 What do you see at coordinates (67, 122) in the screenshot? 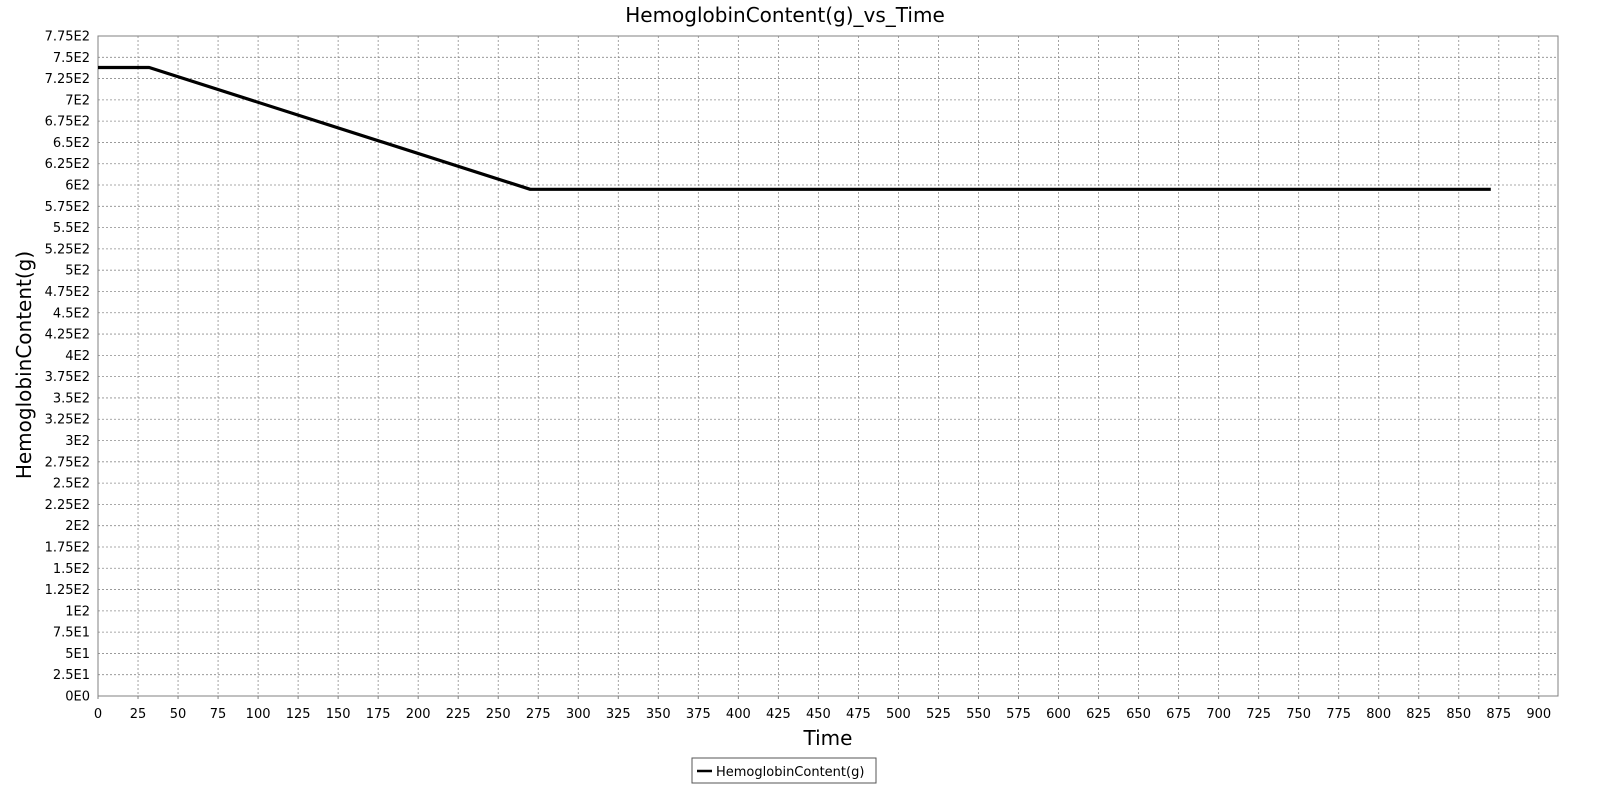
I see `y-tick-label: 6.75E2` at bounding box center [67, 122].